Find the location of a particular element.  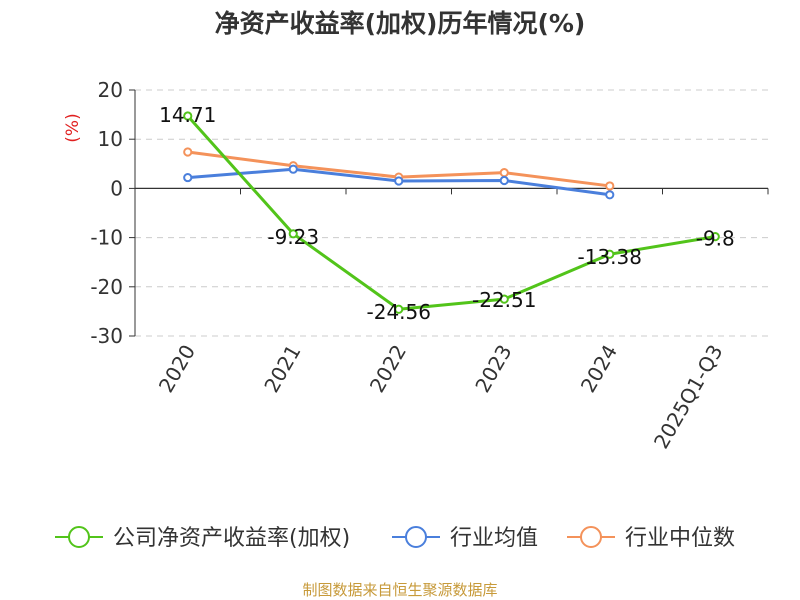

y-tick-labels: 20 10 0 -10 -20 -30 is located at coordinates (106, 213).